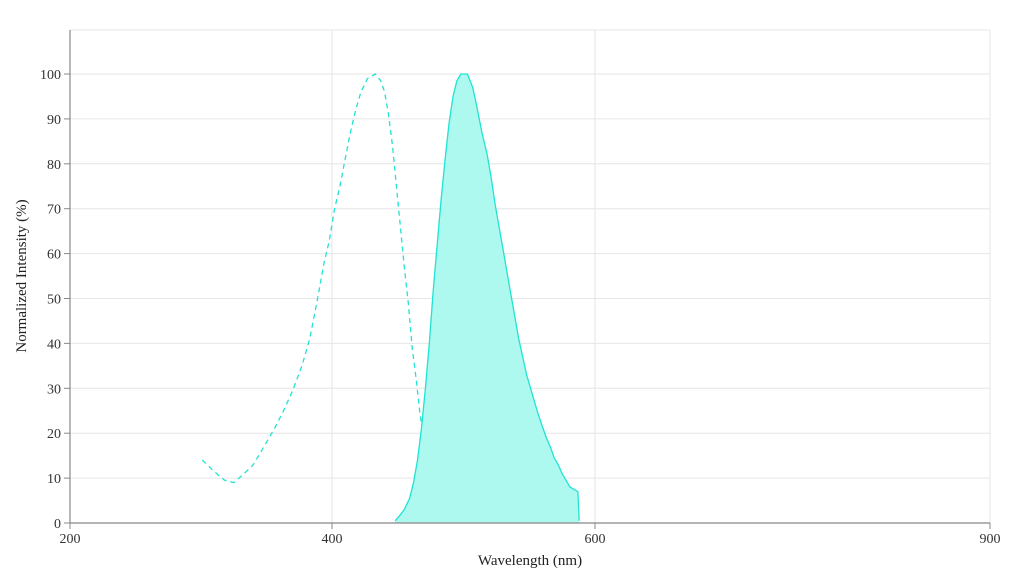 This screenshot has width=1010, height=574. Describe the element at coordinates (70, 539) in the screenshot. I see `x-tick-label: 200` at that location.